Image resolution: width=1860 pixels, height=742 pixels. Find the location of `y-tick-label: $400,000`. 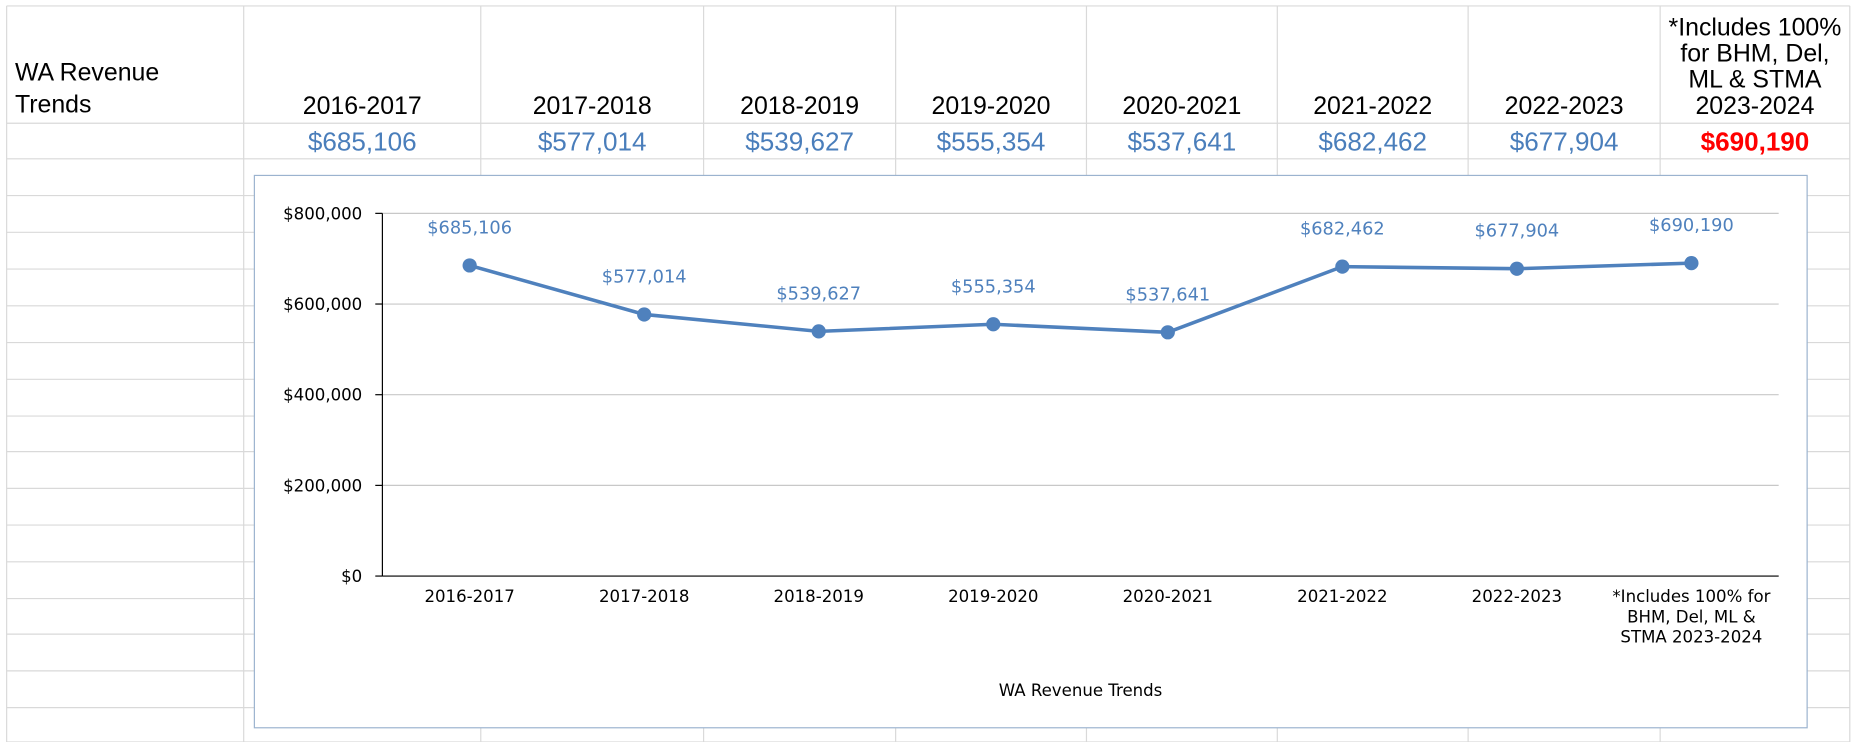

y-tick-label: $400,000 is located at coordinates (322, 395).